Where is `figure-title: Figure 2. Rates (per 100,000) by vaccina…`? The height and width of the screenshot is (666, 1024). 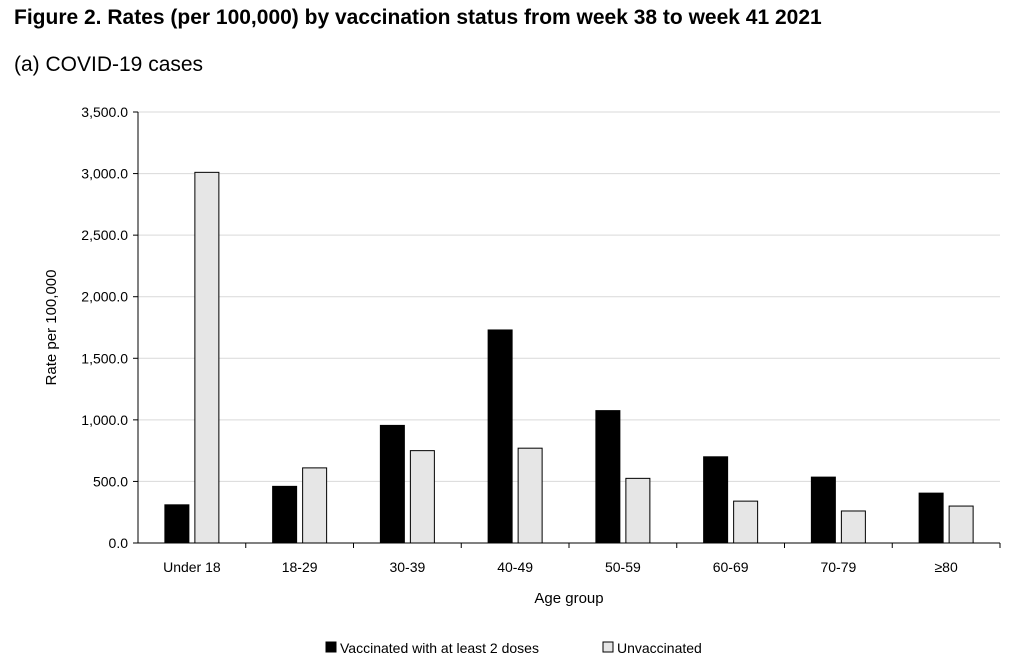 figure-title: Figure 2. Rates (per 100,000) by vaccina… is located at coordinates (418, 17).